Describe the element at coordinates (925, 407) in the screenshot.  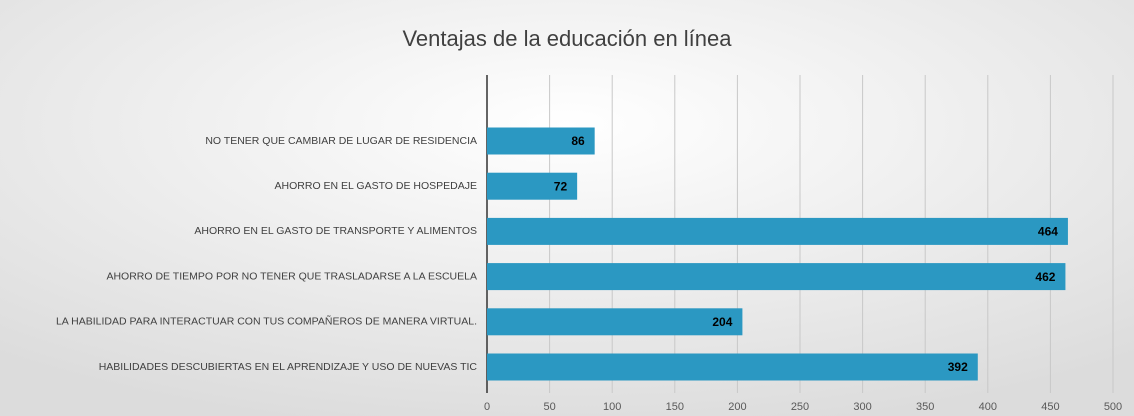
I see `x-tick-label: 350` at that location.